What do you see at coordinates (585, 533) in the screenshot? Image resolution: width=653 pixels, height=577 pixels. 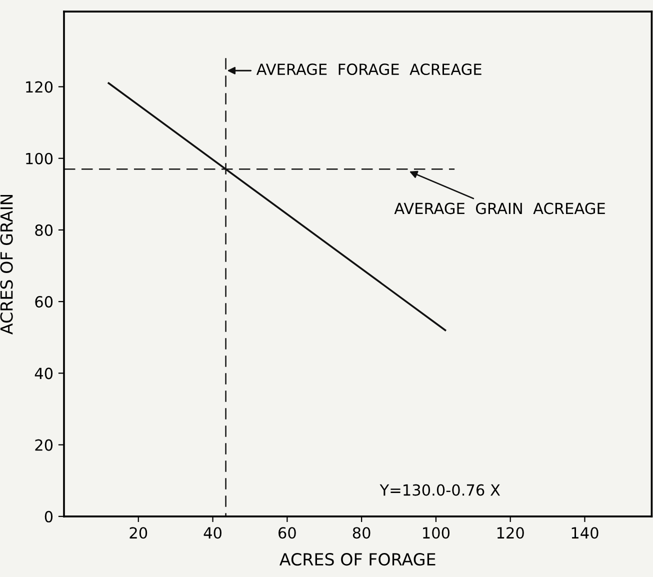 I see `x-tick-label: 140` at bounding box center [585, 533].